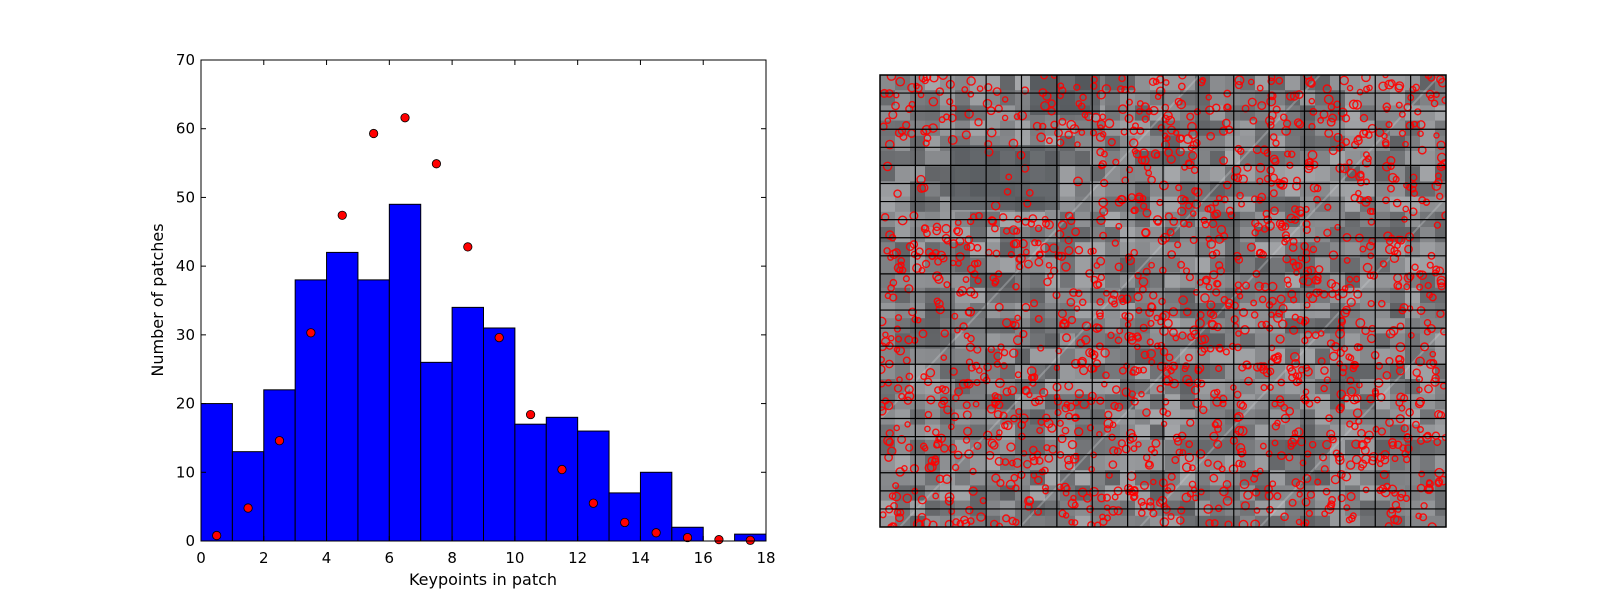 Image resolution: width=1600 pixels, height=600 pixels. What do you see at coordinates (327, 558) in the screenshot?
I see `x-tick-label: 4` at bounding box center [327, 558].